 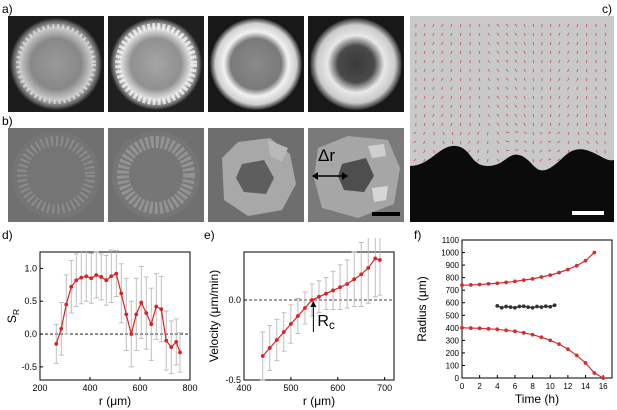 What do you see at coordinates (603, 386) in the screenshot?
I see `x-tick-label: 16` at bounding box center [603, 386].